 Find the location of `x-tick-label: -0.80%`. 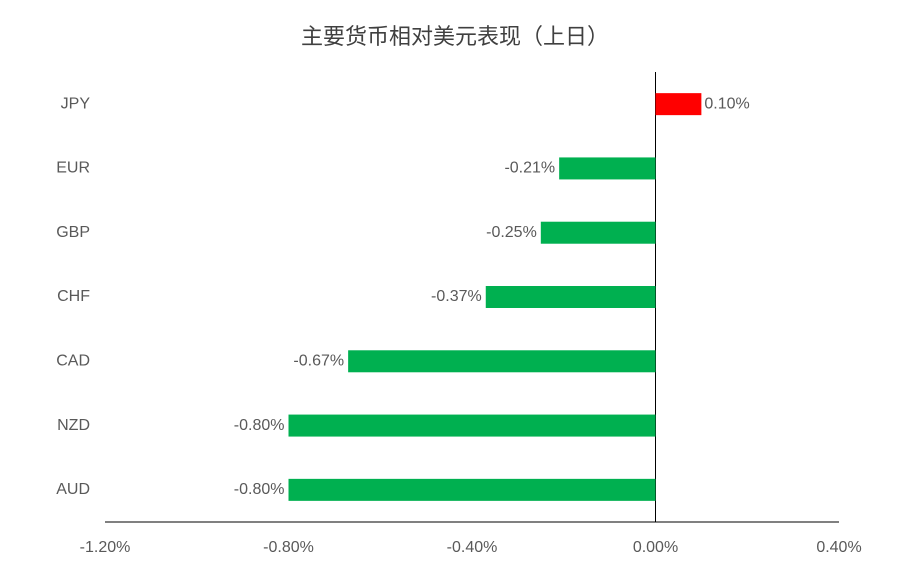

x-tick-label: -0.80% is located at coordinates (288, 547).